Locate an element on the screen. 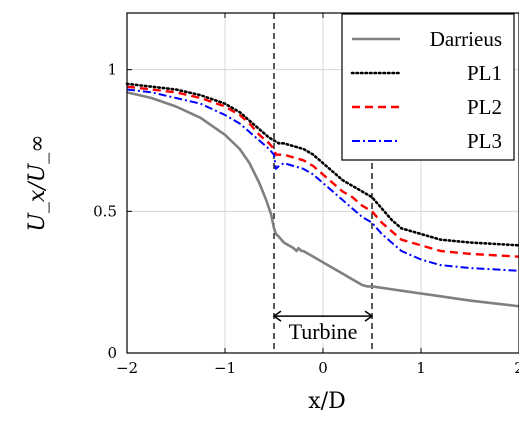 The image size is (519, 423). annotation-label: Turbine is located at coordinates (323, 331).